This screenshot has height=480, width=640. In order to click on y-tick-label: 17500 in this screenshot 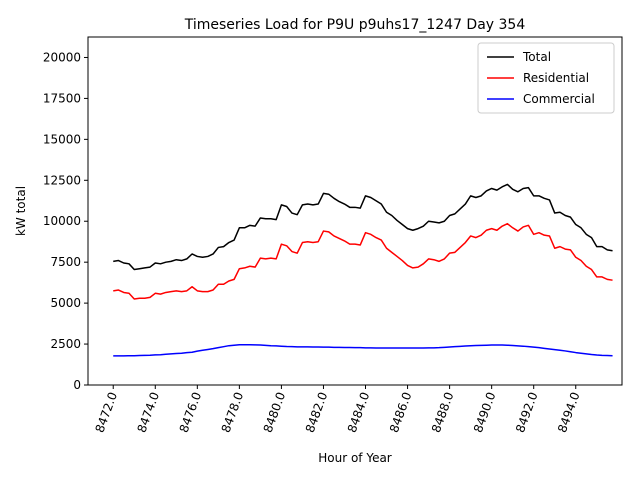, I will do `click(62, 98)`.